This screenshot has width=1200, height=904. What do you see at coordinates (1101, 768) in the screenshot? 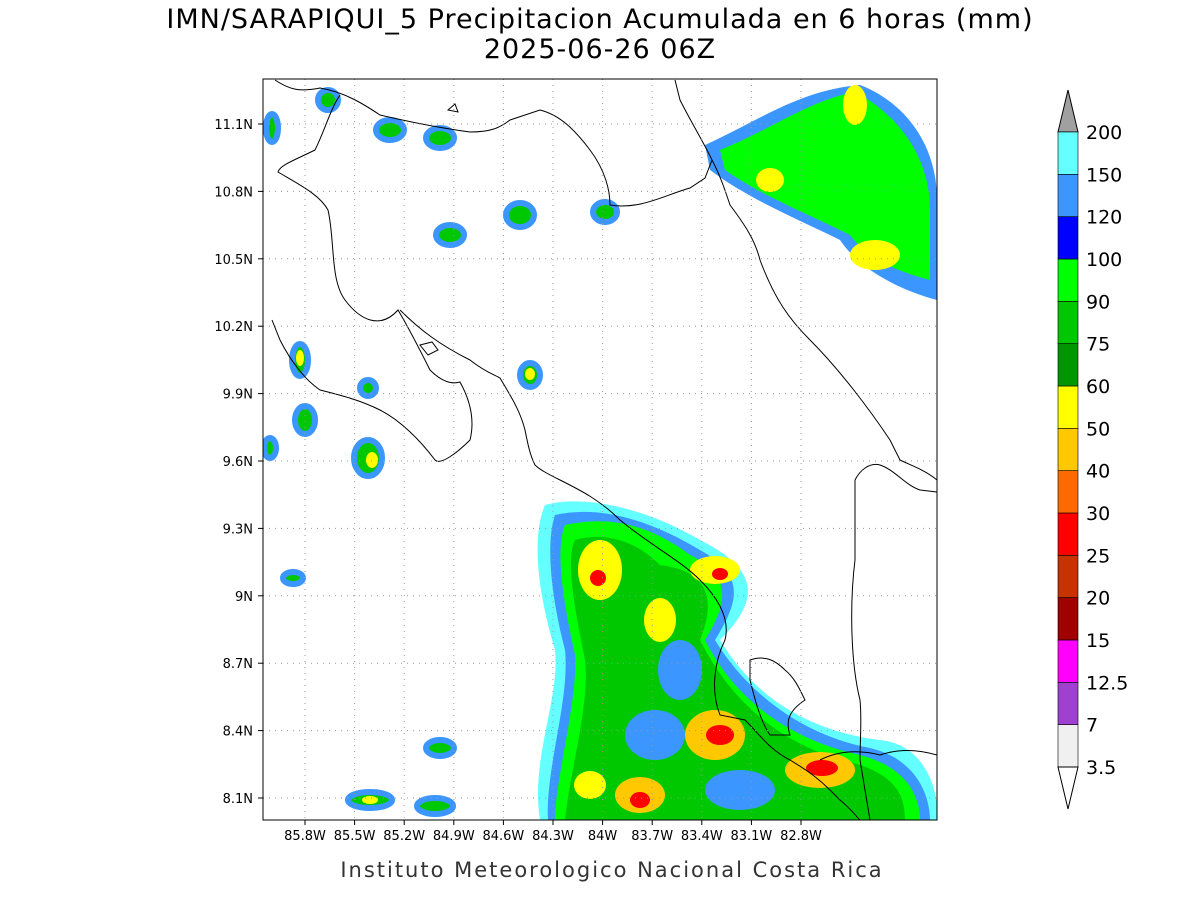
I see `colorbar-label: 3.5` at bounding box center [1101, 768].